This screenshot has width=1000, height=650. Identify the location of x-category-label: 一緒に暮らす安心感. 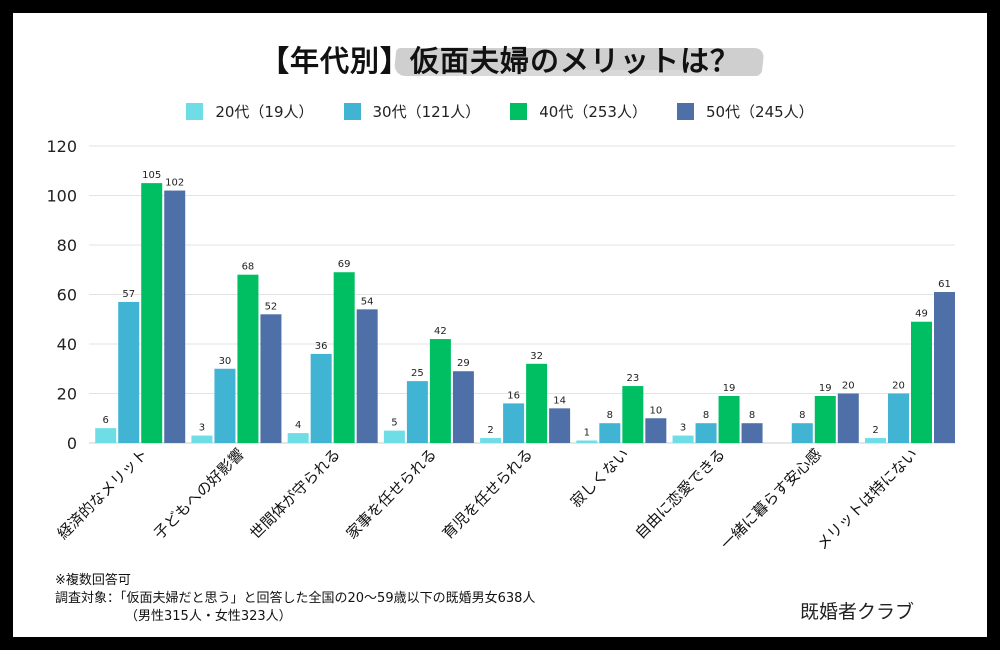
(771, 499).